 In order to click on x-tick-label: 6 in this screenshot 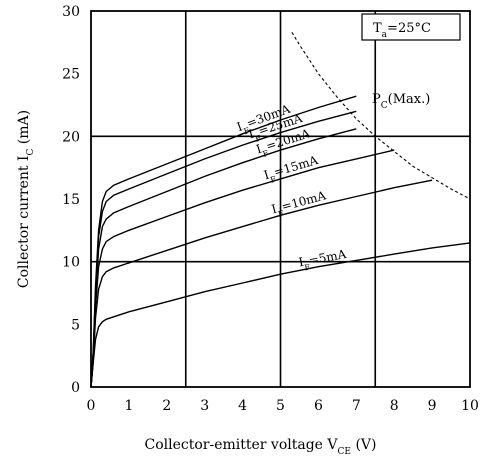, I will do `click(318, 406)`.